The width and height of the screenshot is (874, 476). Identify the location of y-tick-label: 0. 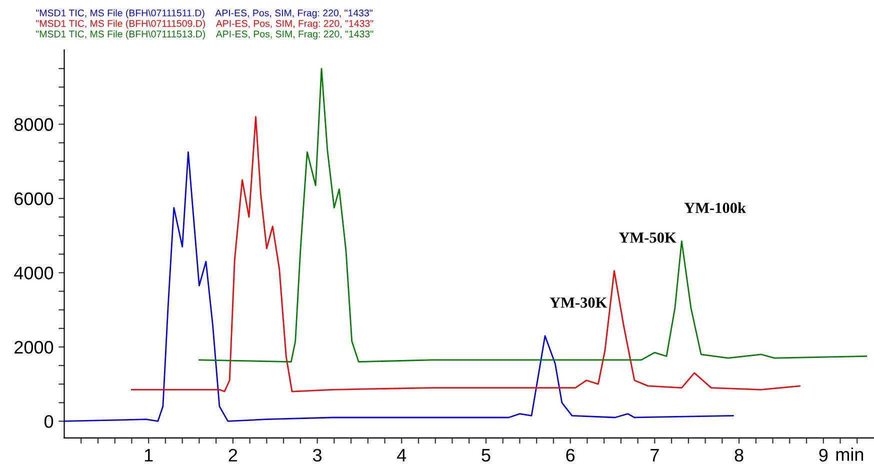
(49, 421).